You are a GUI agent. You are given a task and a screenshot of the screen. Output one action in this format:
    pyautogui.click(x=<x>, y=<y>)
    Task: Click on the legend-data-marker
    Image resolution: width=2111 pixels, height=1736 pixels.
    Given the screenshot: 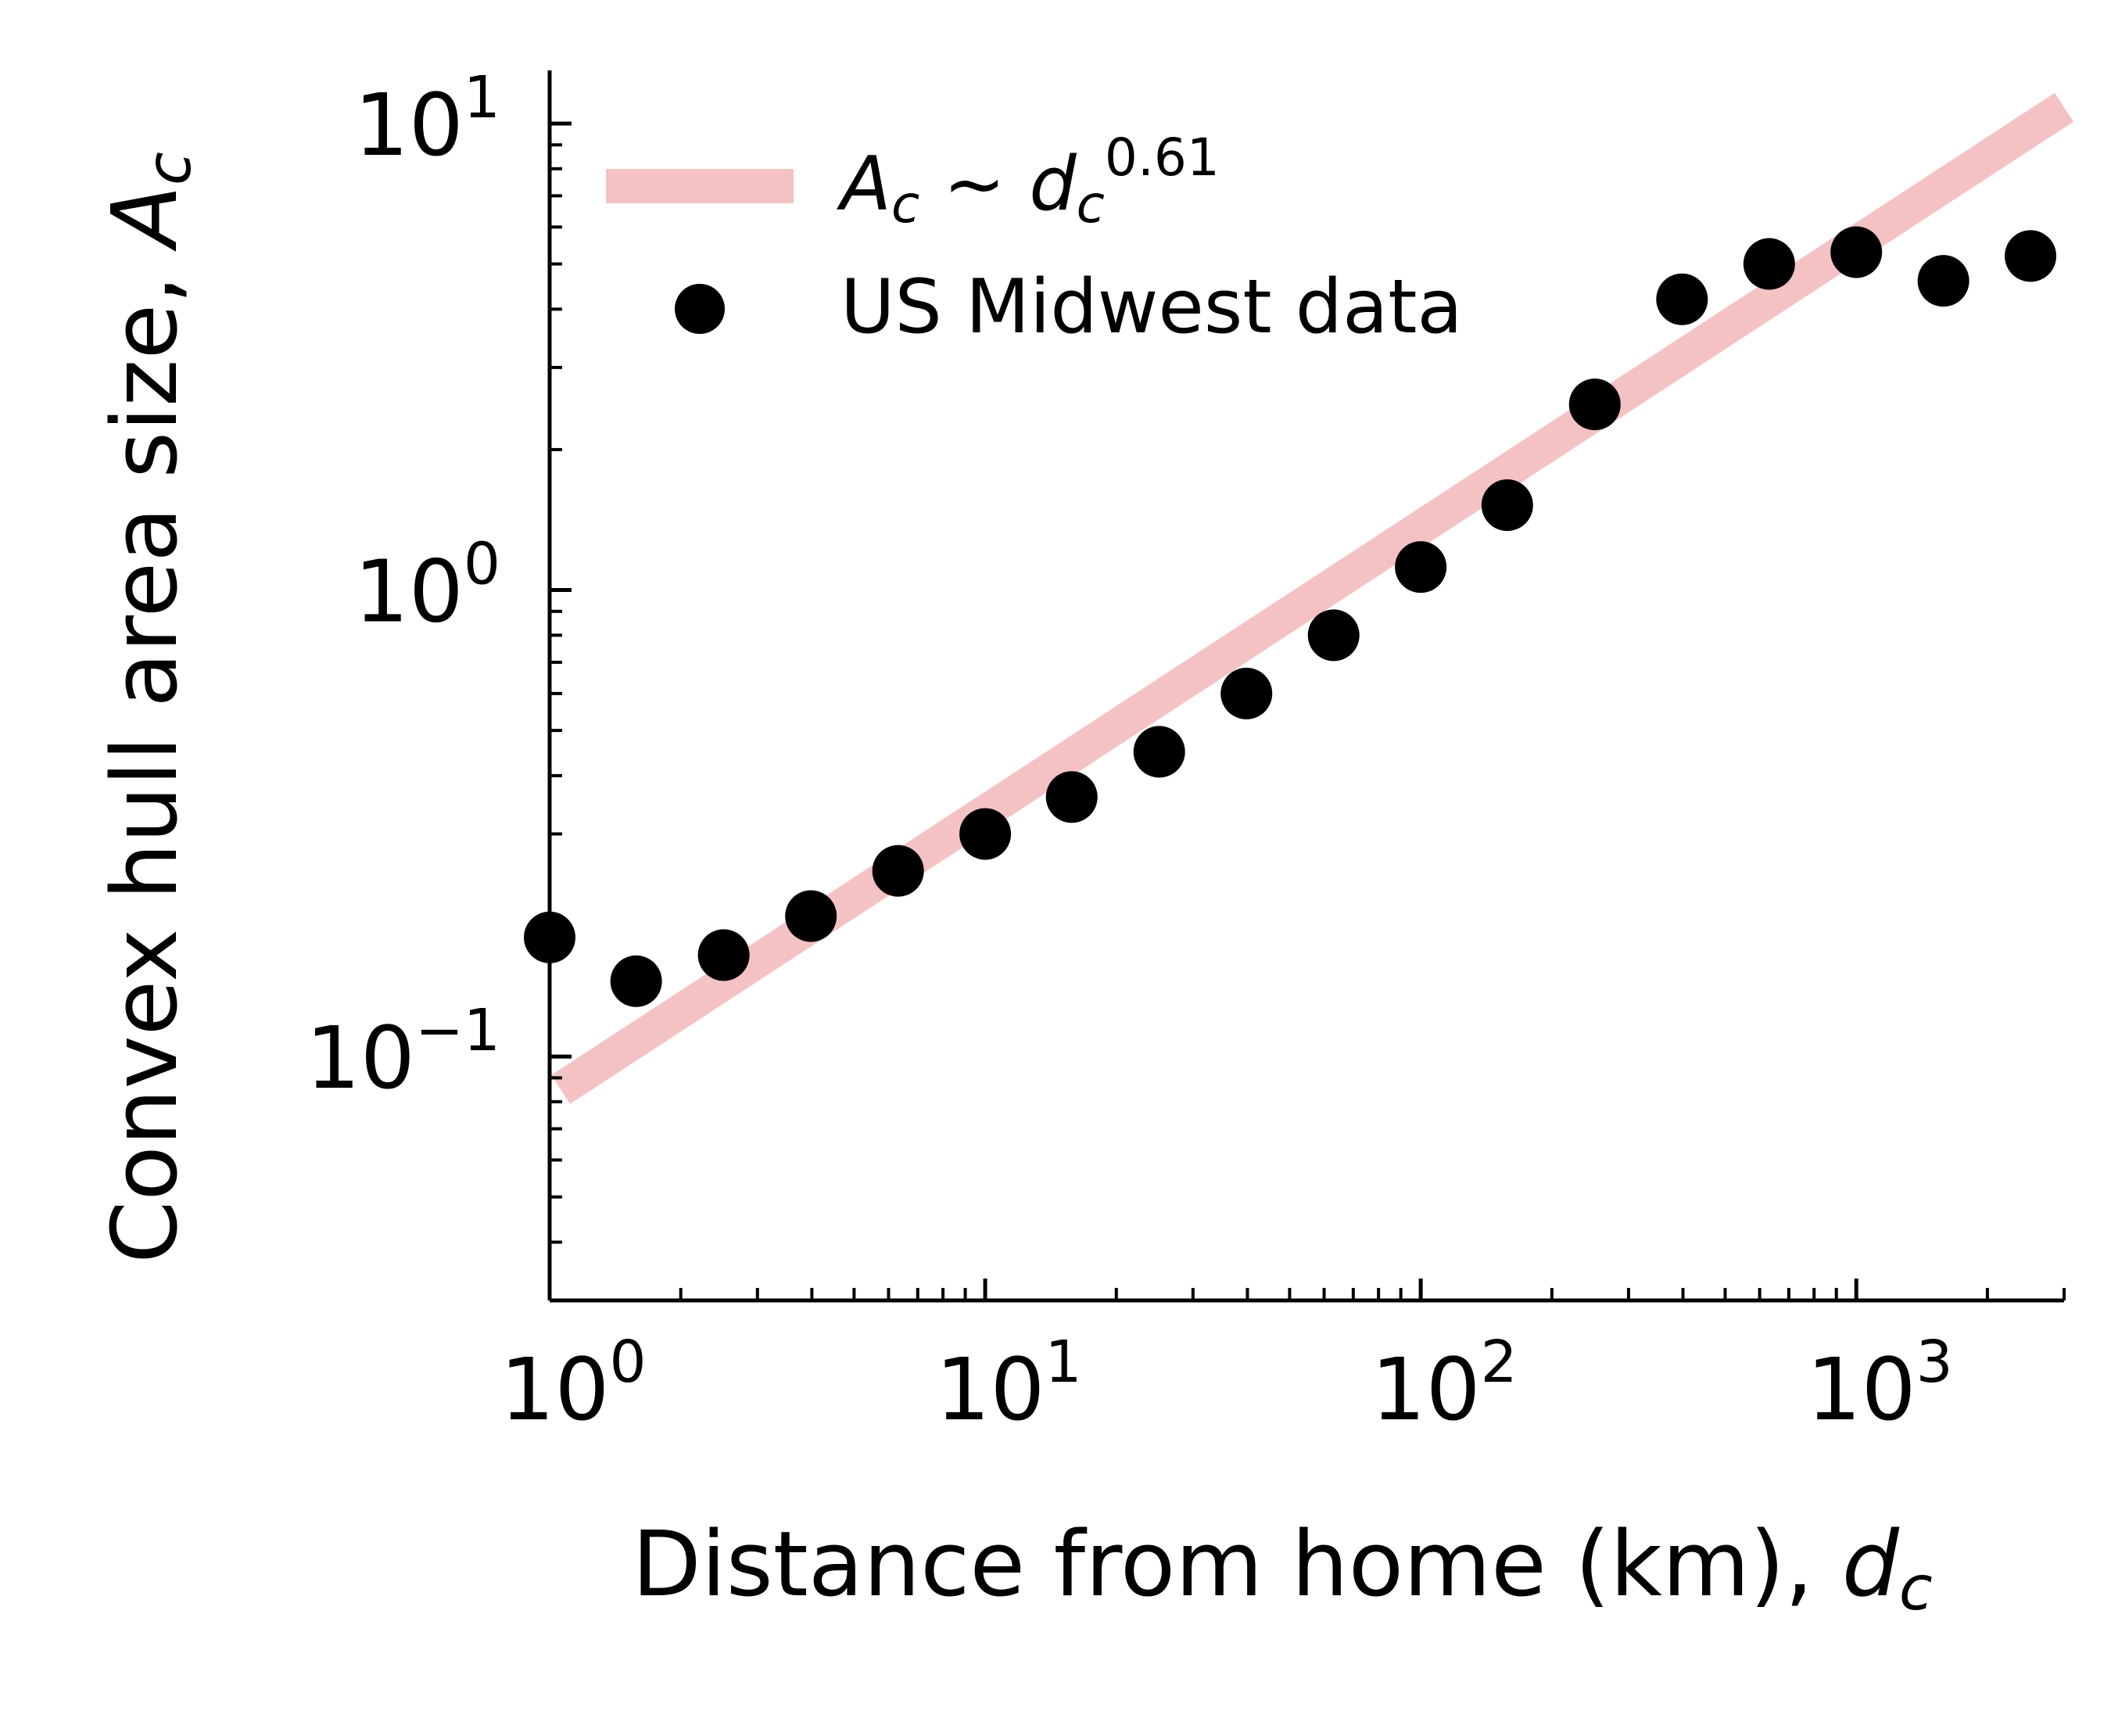 What is the action you would take?
    pyautogui.click(x=700, y=309)
    